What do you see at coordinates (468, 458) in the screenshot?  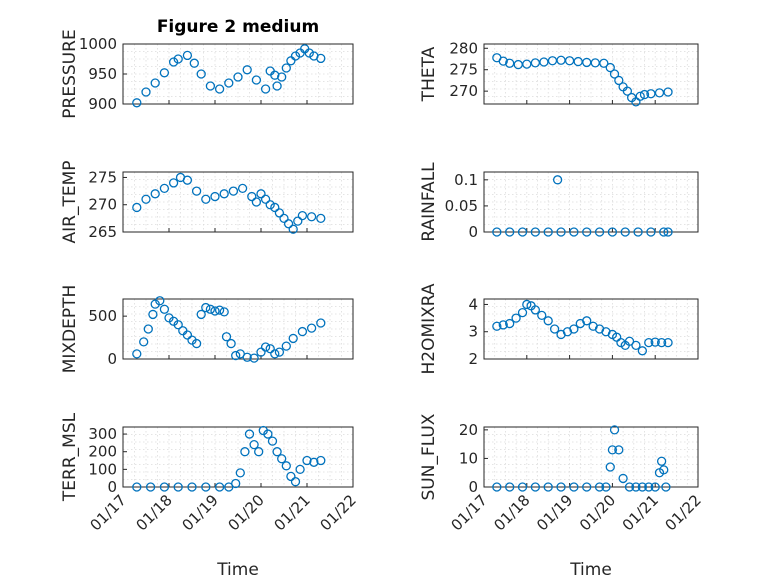 I see `y-tick-label: 10` at bounding box center [468, 458].